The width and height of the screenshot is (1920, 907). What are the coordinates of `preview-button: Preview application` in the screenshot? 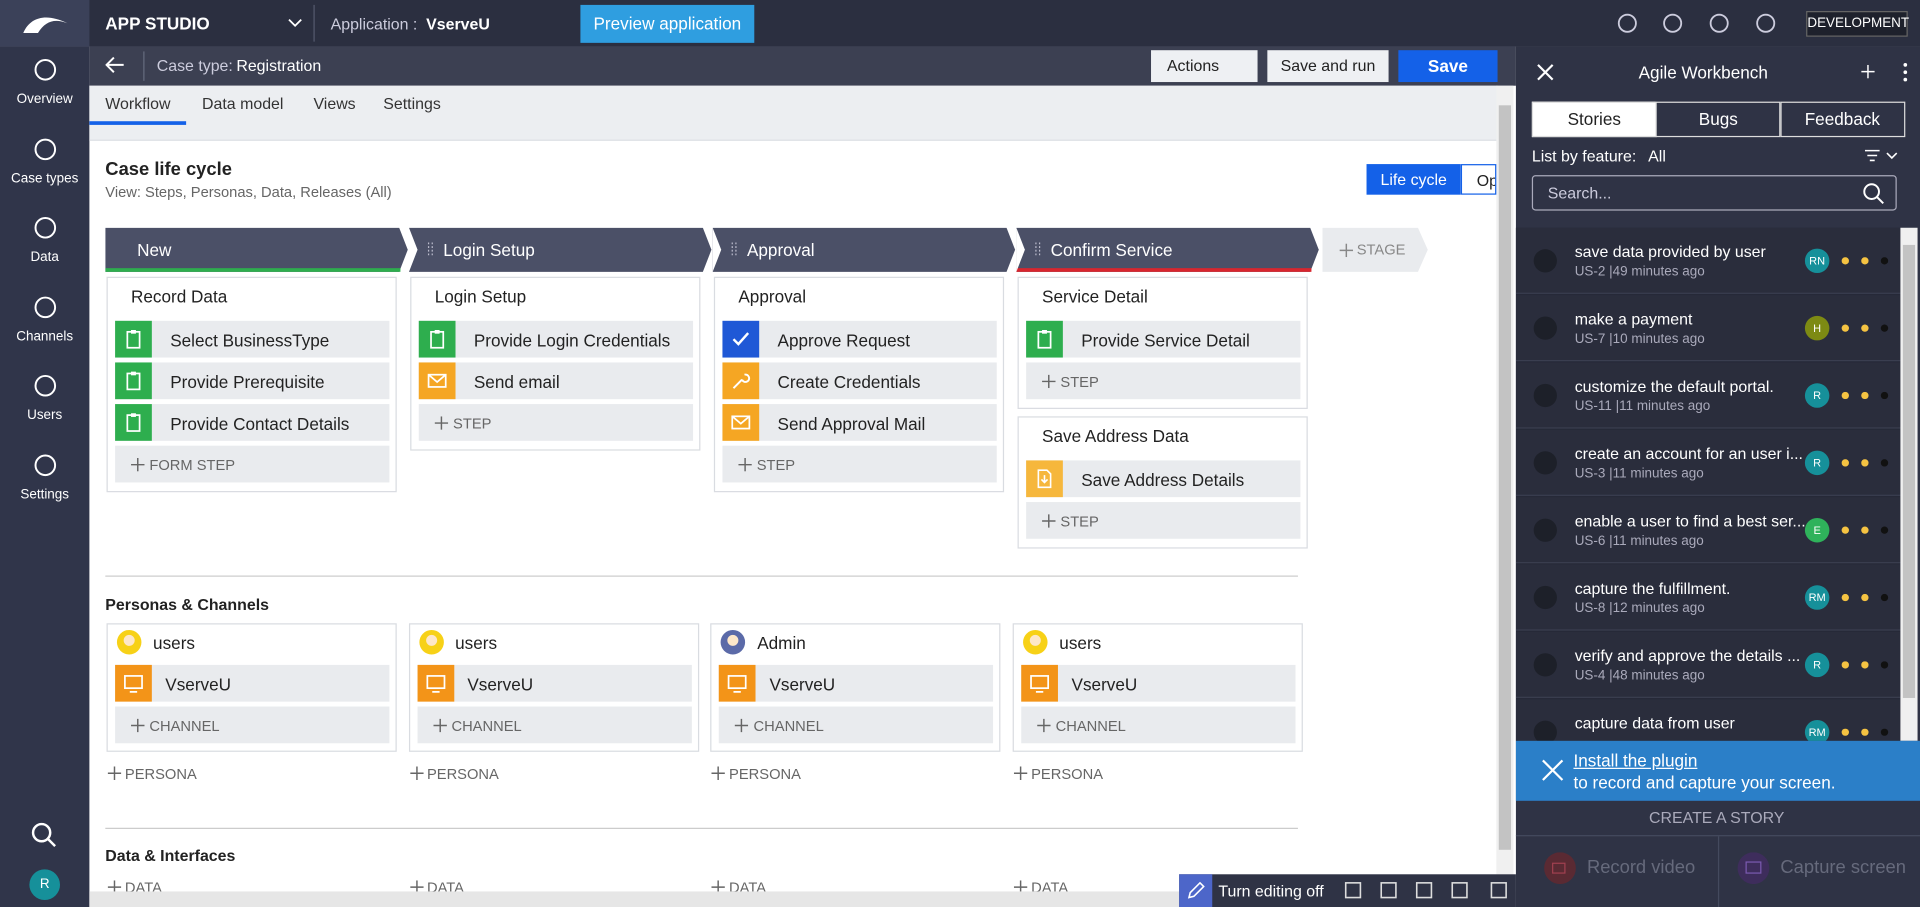 It's located at (667, 23).